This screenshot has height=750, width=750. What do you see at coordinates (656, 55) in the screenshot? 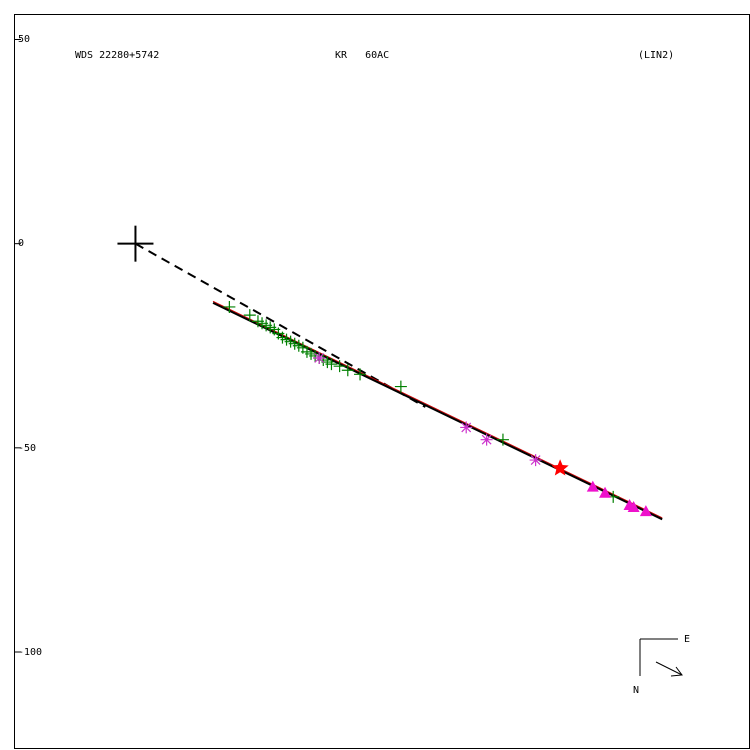
I see `header-right: (LIN2)` at bounding box center [656, 55].